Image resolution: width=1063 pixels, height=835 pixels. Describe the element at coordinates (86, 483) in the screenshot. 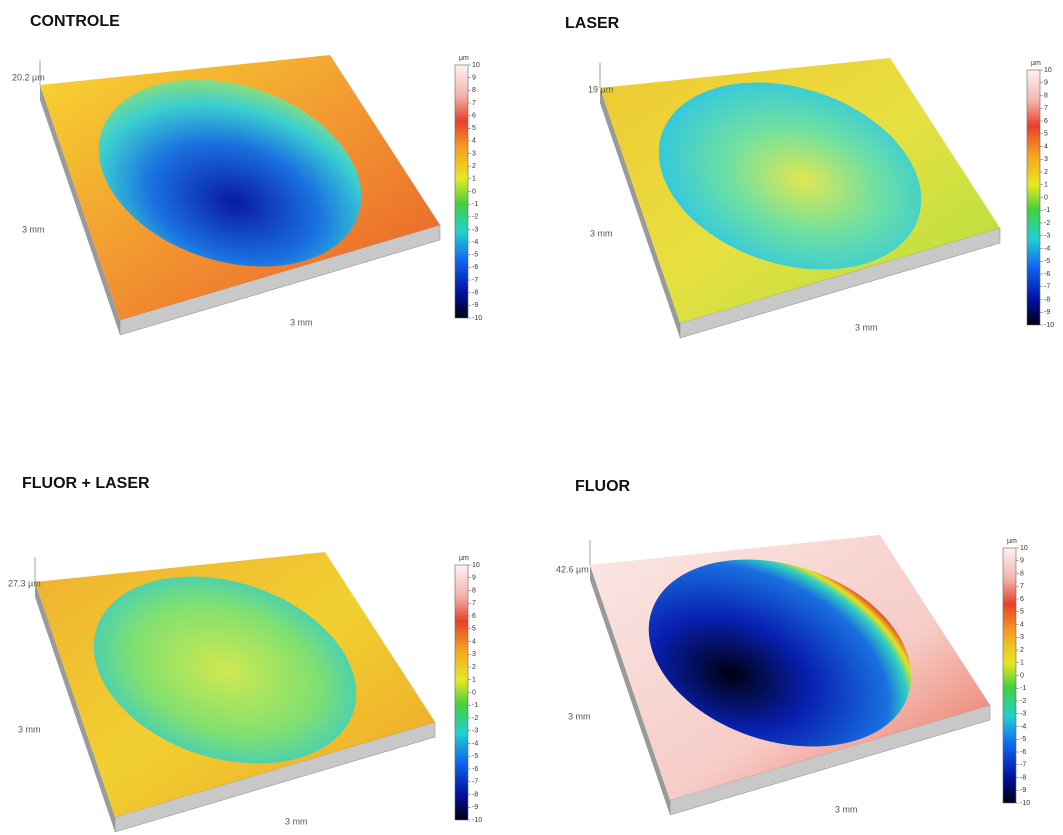

I see `panel-title: FLUOR + LASER` at that location.